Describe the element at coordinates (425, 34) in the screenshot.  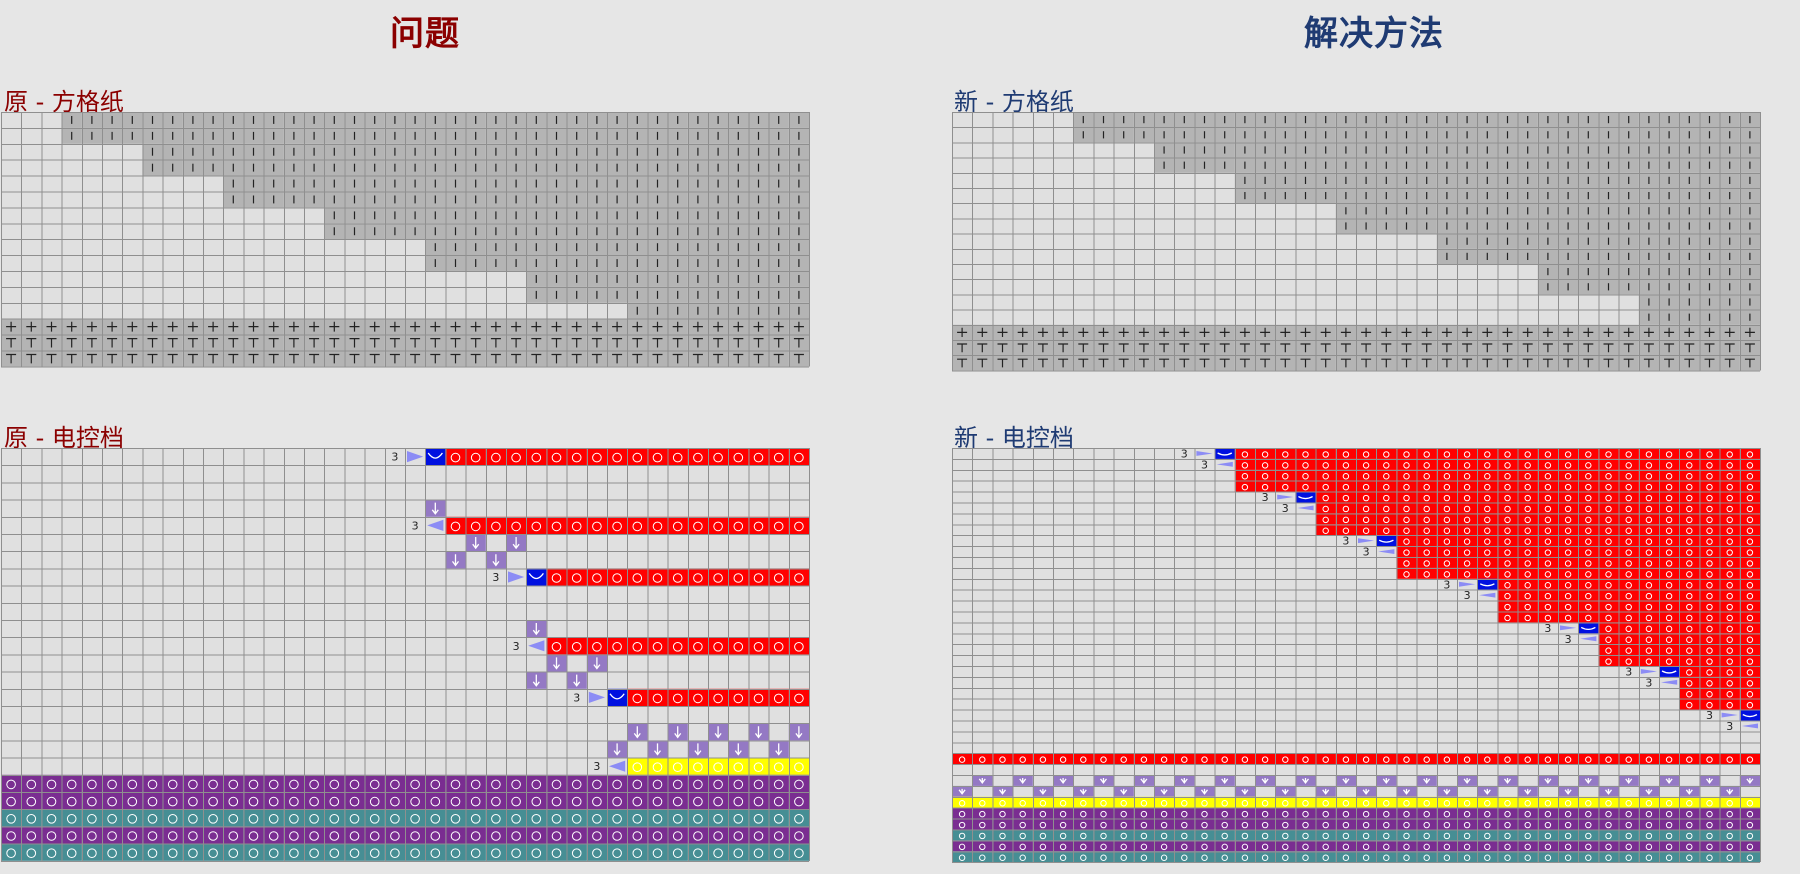
I see `problem-title: 问题` at that location.